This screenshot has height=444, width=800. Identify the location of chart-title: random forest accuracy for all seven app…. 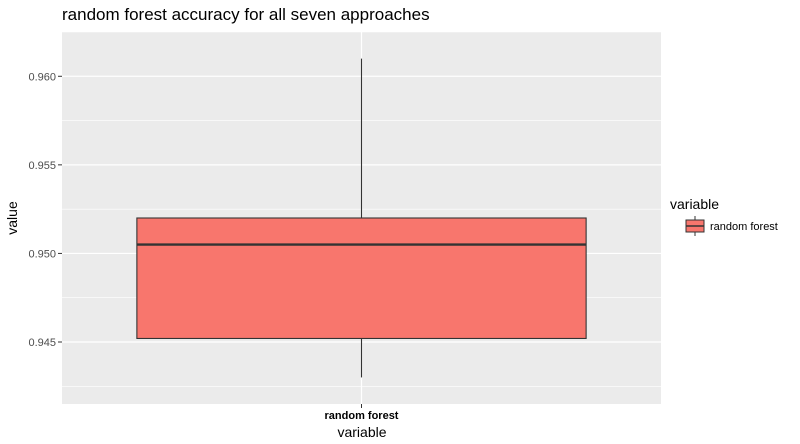
(246, 14).